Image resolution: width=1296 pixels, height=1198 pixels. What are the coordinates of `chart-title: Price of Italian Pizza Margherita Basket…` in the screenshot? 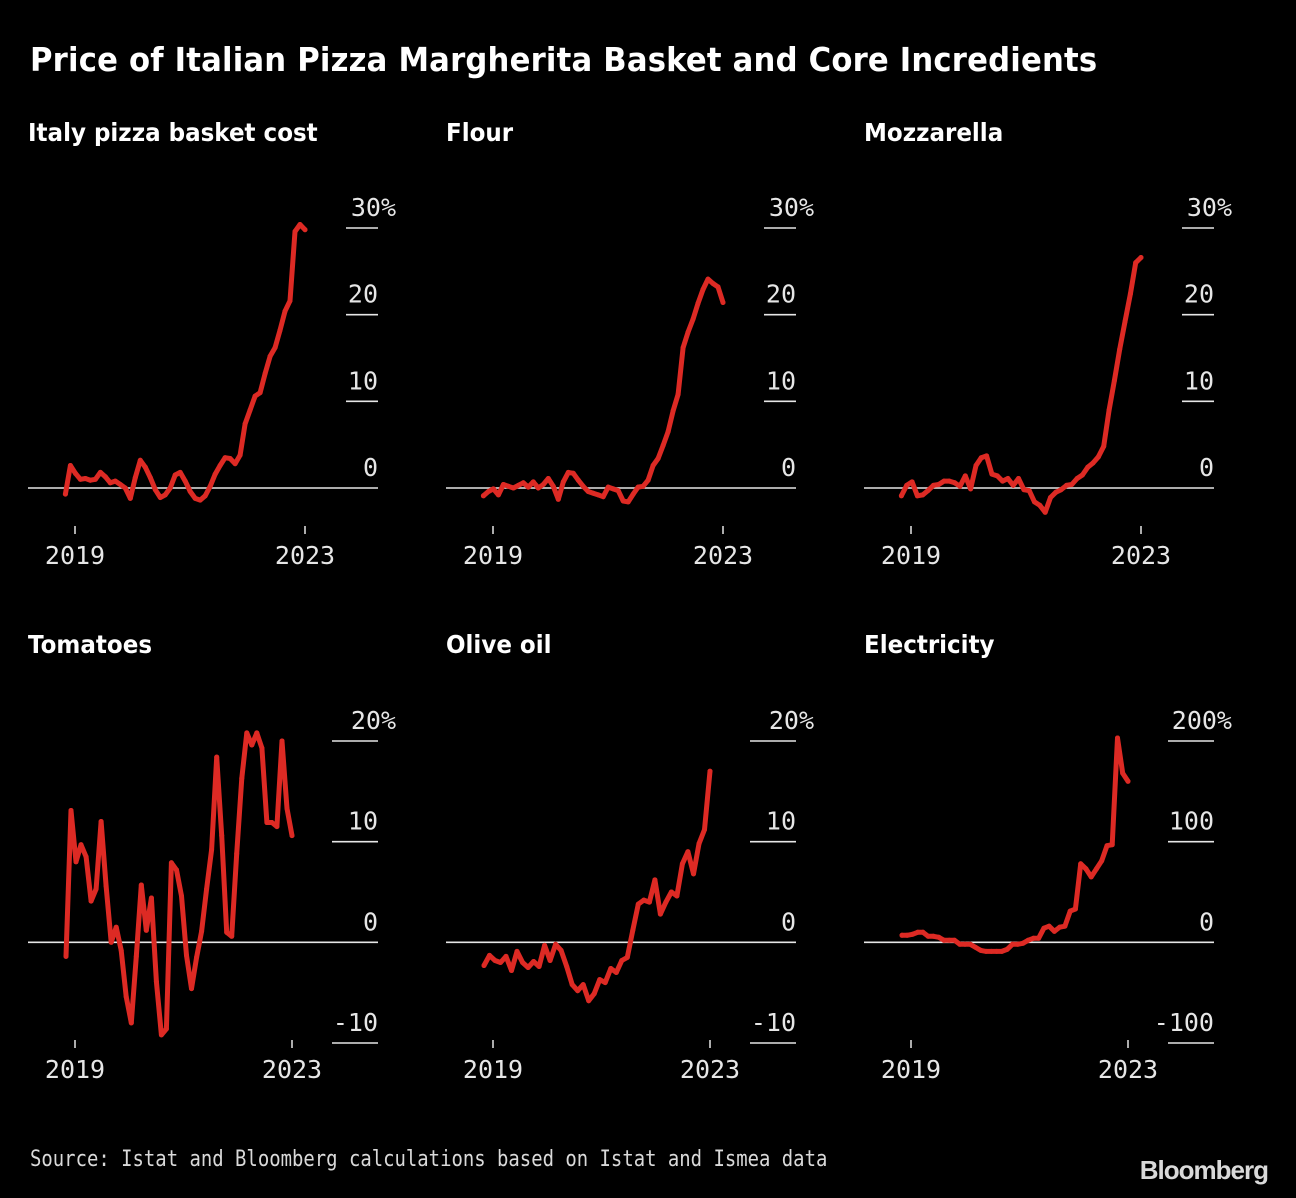 It's located at (564, 59).